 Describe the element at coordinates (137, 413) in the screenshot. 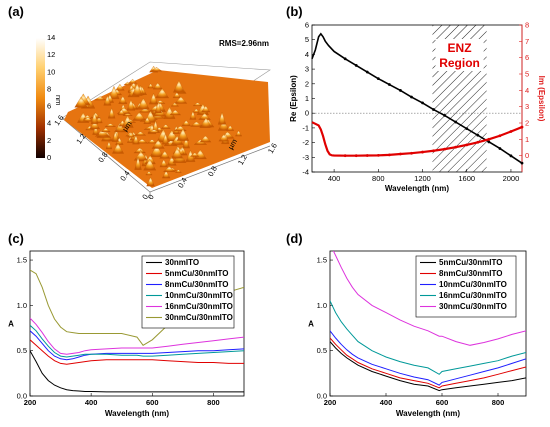

I see `x-axis-label: Wavelength (nm)` at that location.